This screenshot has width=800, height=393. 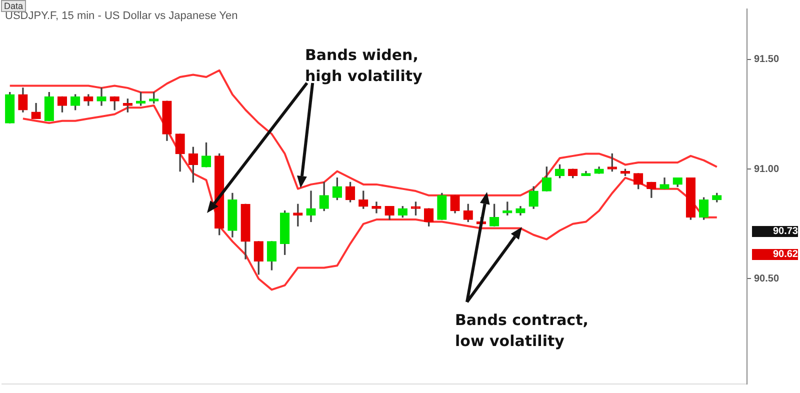 What do you see at coordinates (364, 66) in the screenshot?
I see `annotation: Bands widen, high volatility` at bounding box center [364, 66].